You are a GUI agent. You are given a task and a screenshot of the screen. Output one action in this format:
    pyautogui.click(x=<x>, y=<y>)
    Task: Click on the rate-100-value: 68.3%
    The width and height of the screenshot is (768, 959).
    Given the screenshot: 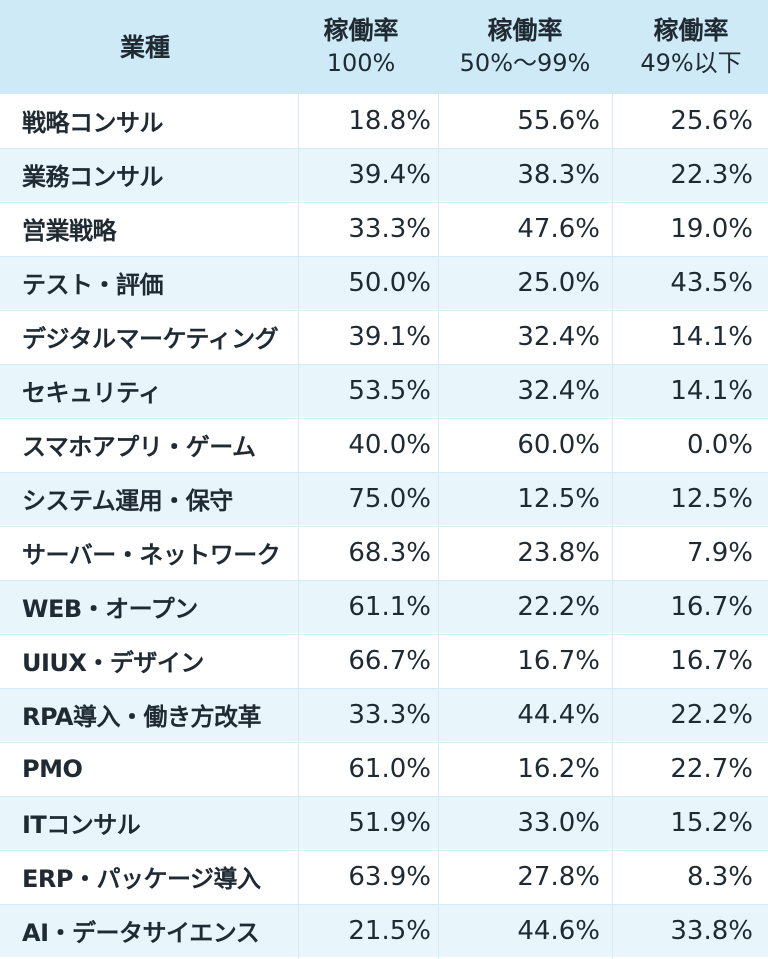 What is the action you would take?
    pyautogui.click(x=389, y=552)
    